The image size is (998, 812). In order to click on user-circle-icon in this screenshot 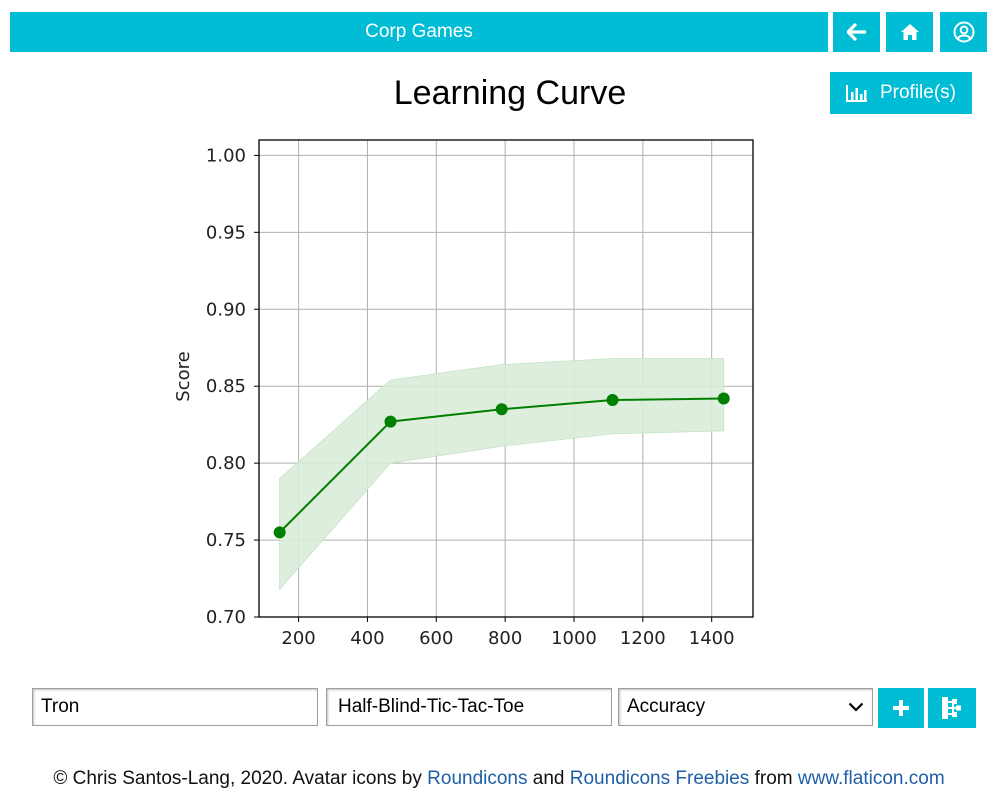, I will do `click(963, 32)`.